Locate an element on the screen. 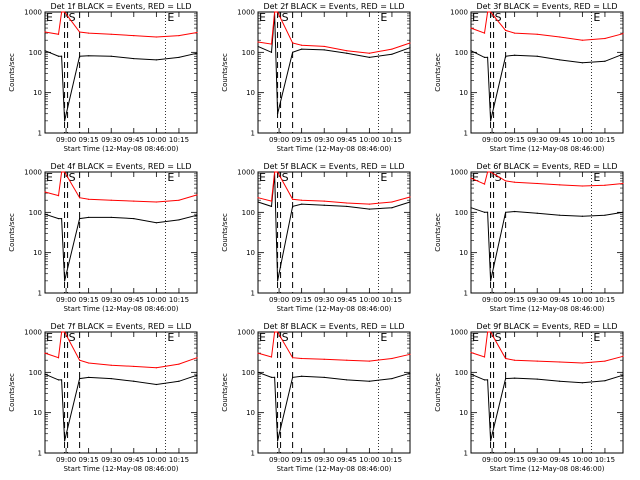 The image size is (640, 480). x-axis-label: Start Time (12-May-08 08:46:00) is located at coordinates (333, 469).